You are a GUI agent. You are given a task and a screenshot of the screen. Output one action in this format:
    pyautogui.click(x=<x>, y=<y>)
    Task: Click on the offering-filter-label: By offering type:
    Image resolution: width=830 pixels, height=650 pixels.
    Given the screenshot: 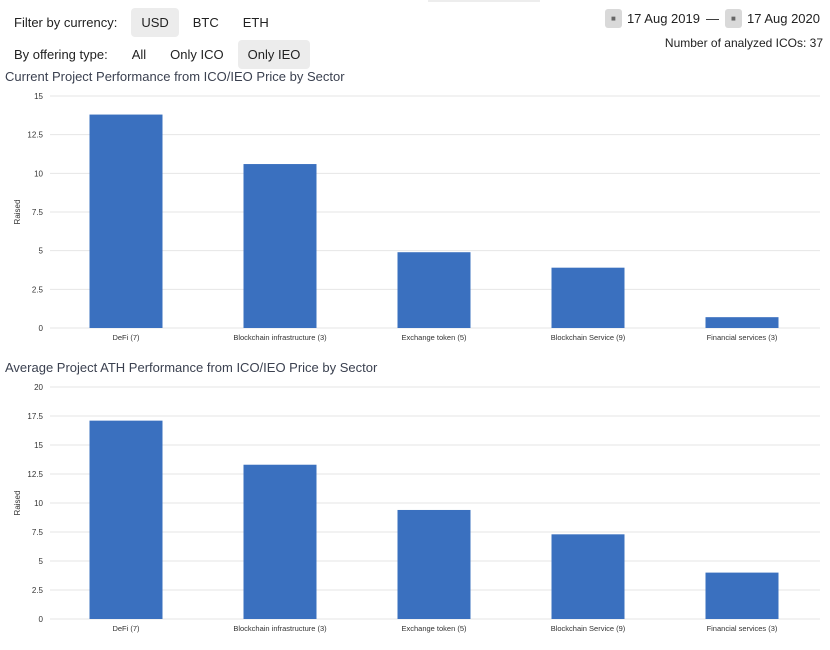 What is the action you would take?
    pyautogui.click(x=61, y=54)
    